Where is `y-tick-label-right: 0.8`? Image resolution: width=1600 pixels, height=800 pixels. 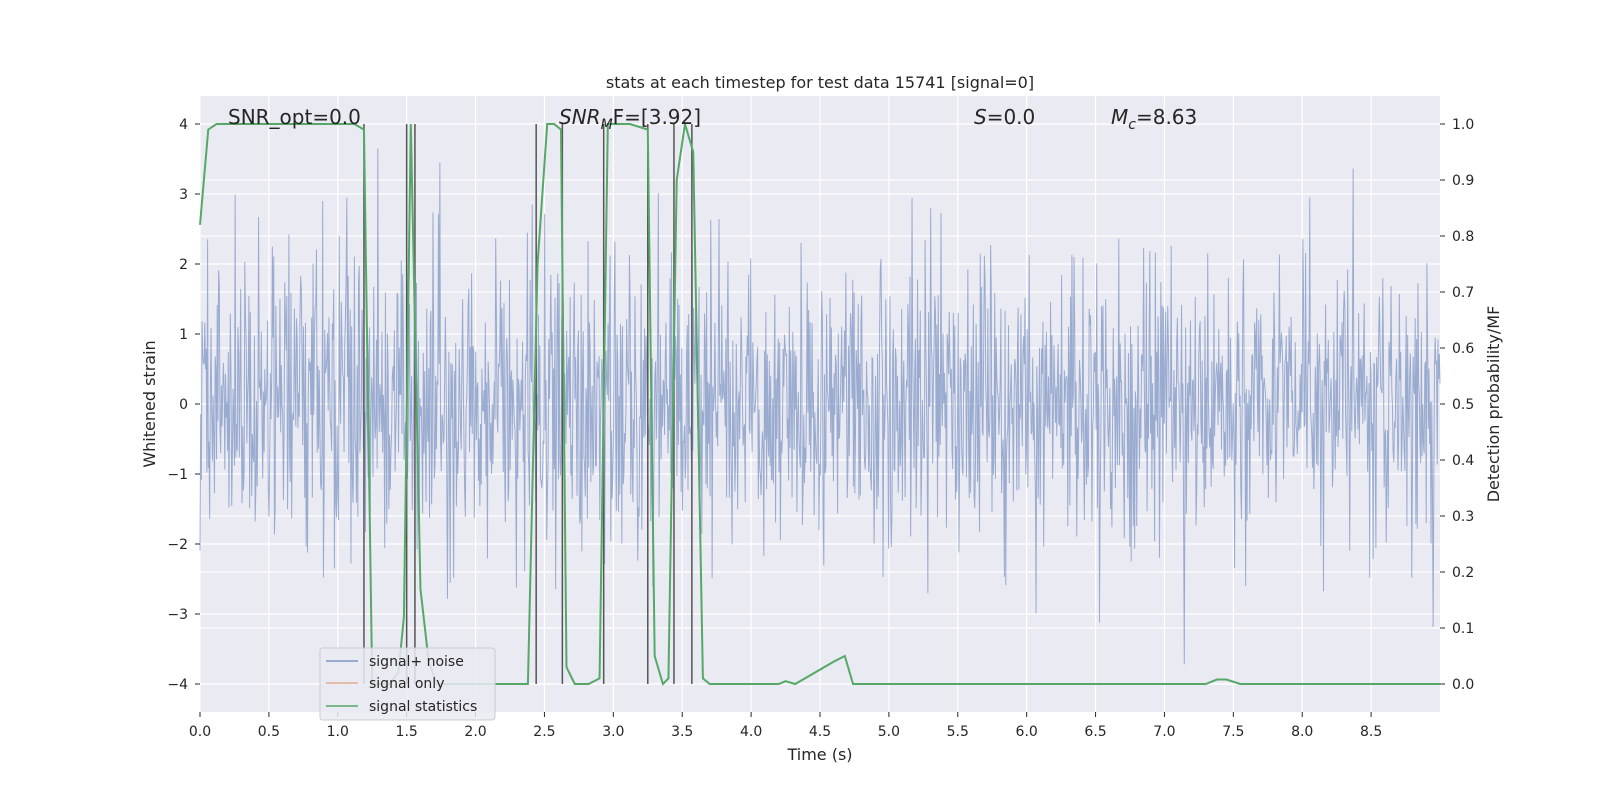
y-tick-label-right: 0.8 is located at coordinates (1463, 237).